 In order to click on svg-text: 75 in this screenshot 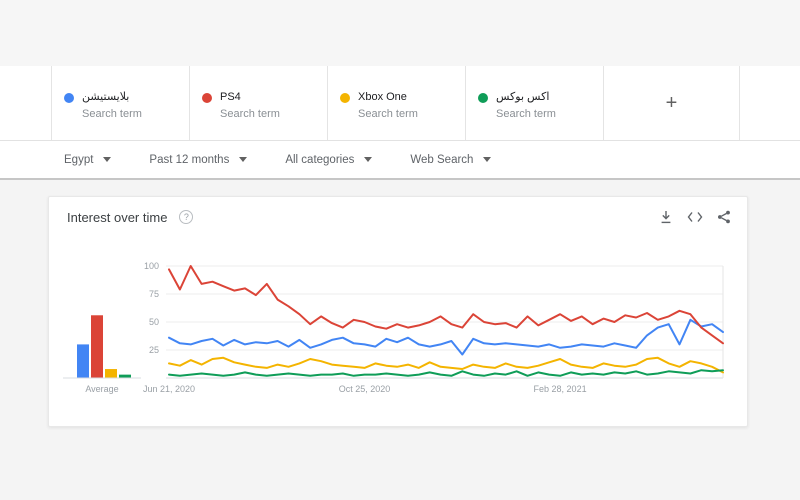, I will do `click(154, 294)`.